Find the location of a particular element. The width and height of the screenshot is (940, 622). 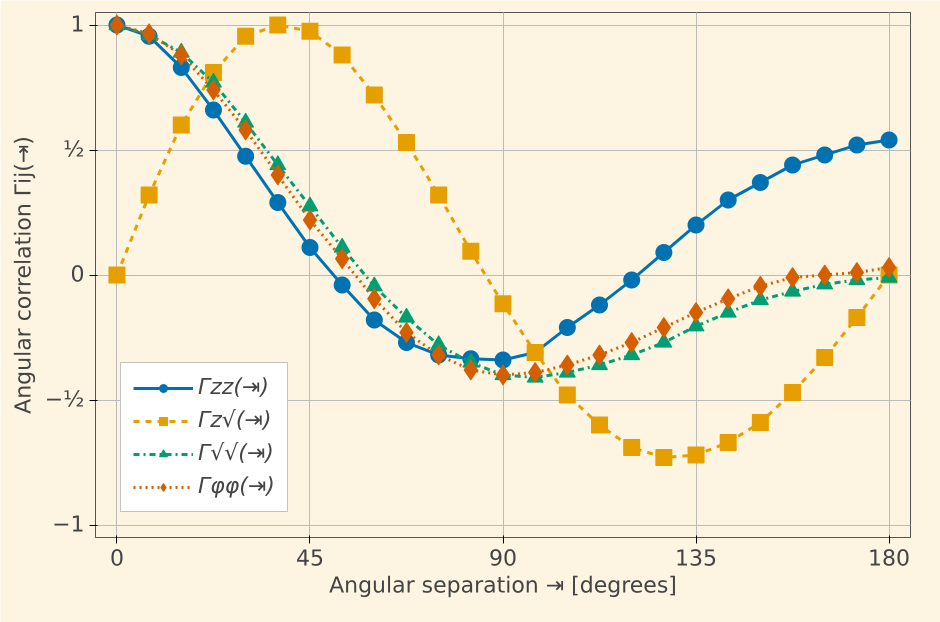

y-tick-label: 1 is located at coordinates (77, 25).